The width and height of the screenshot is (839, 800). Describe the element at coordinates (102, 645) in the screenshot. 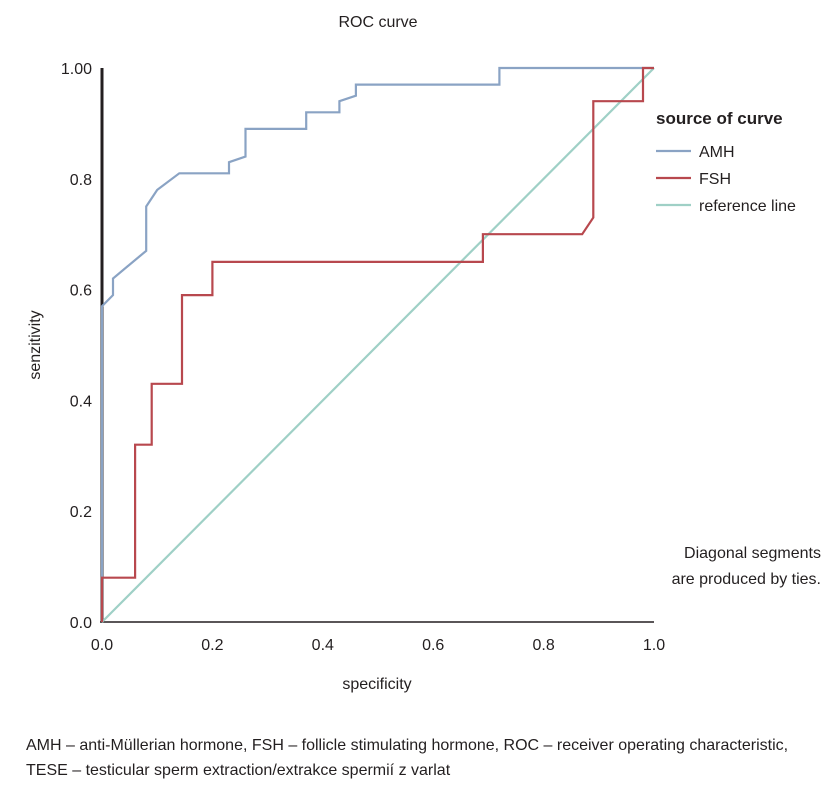

I see `x-tick-label: 0.0` at that location.